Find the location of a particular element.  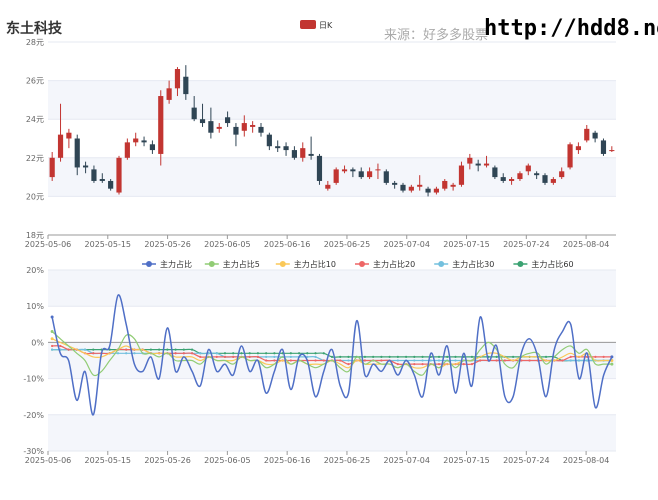

k-grid-band is located at coordinates (332, 177).